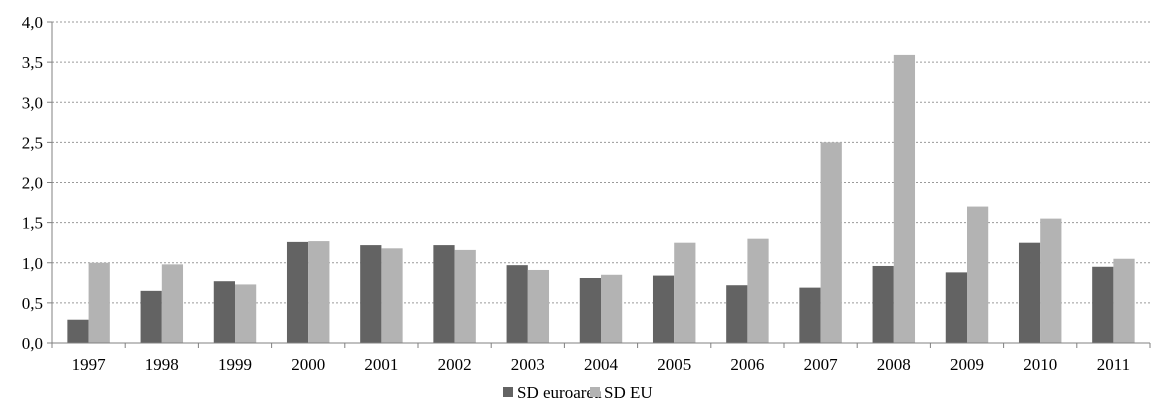  I want to click on x-tick-label: 2005, so click(674, 364).